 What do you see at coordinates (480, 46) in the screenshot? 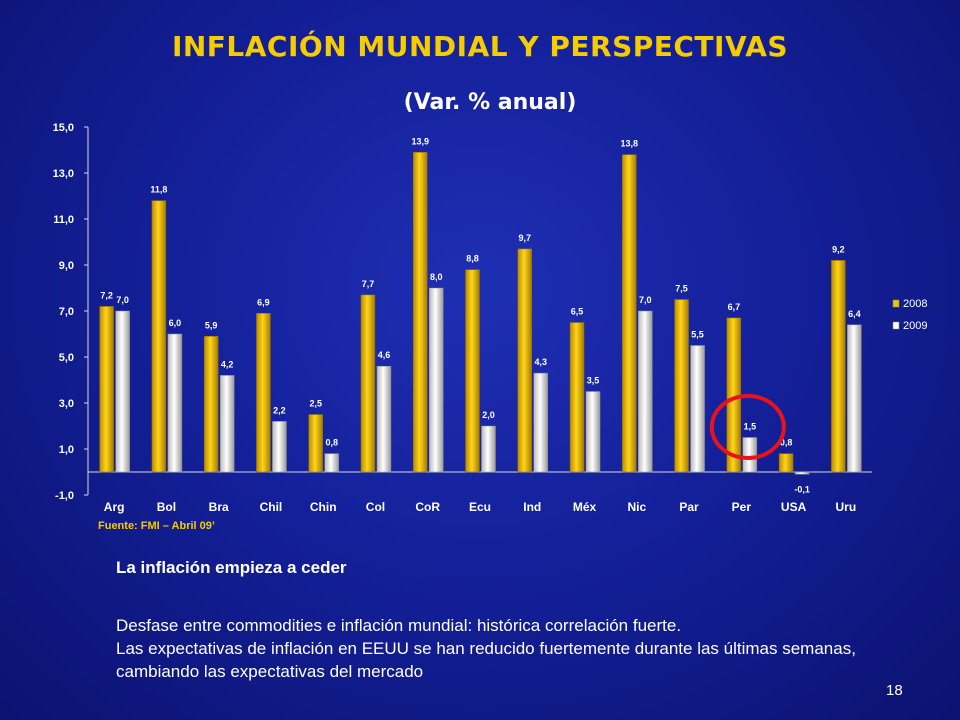
I see `slide-title: INFLACIÓN MUNDIAL Y PERSPECTIVAS` at bounding box center [480, 46].